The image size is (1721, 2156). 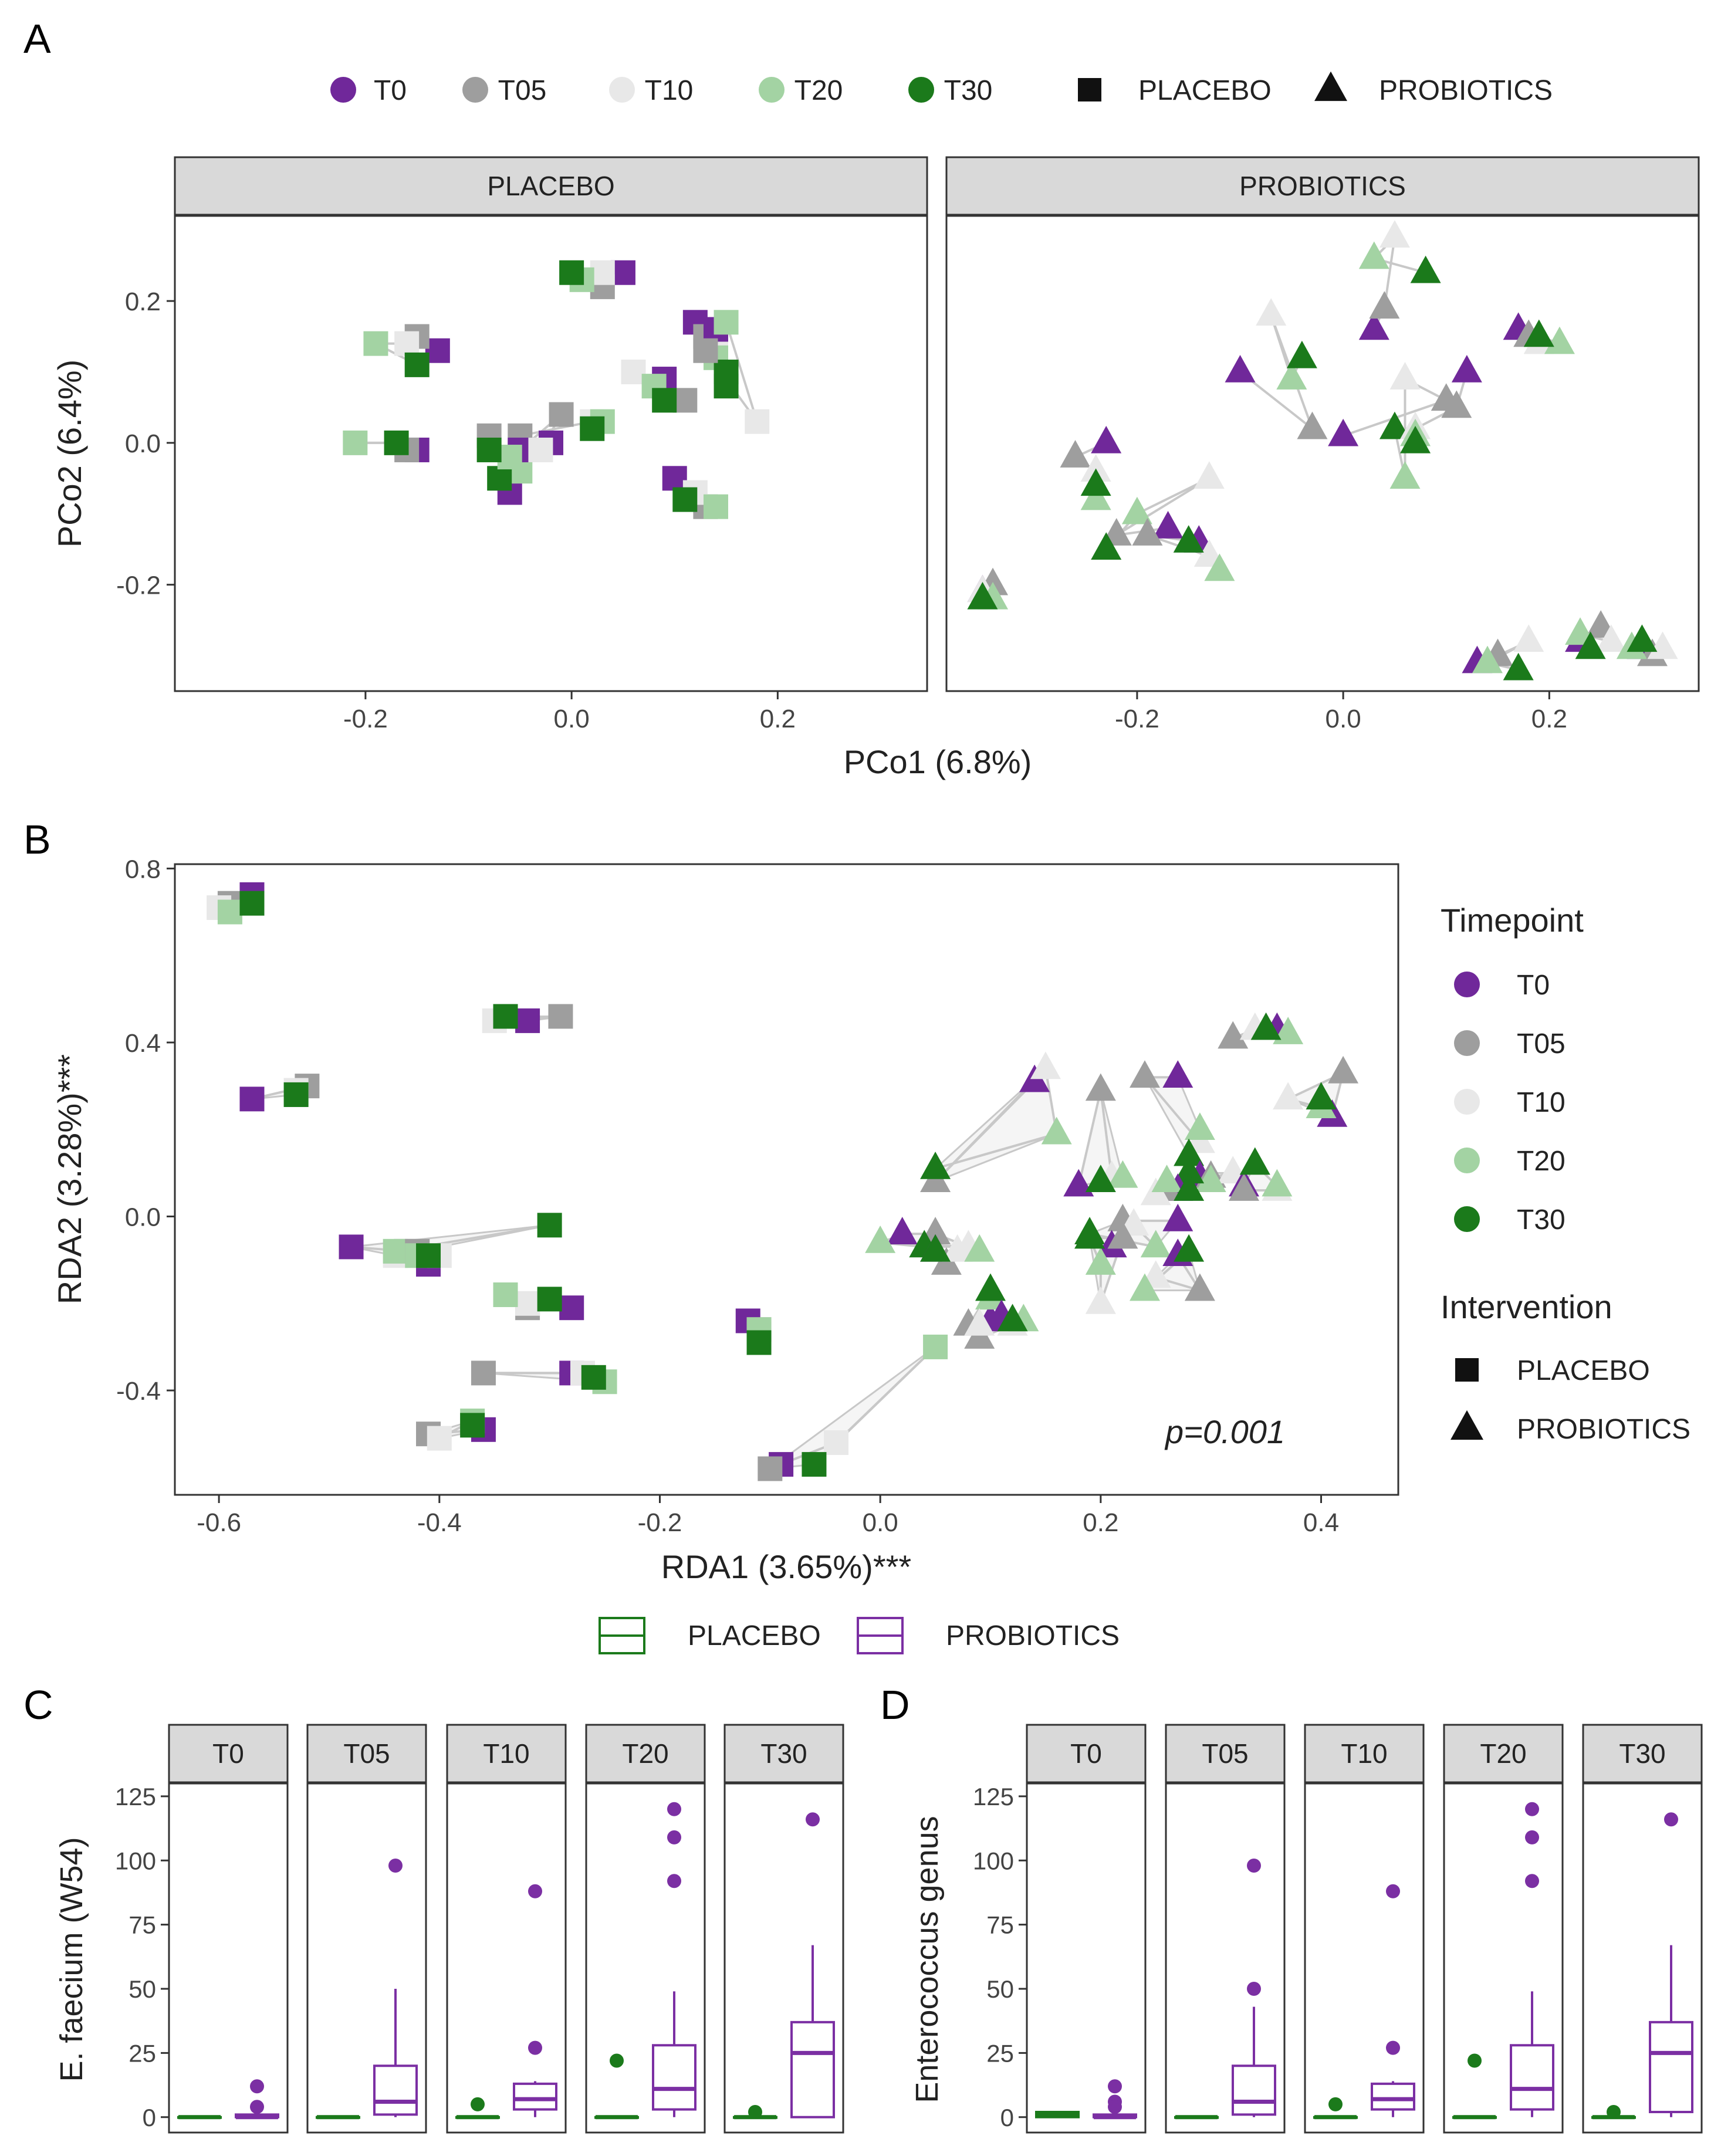 What do you see at coordinates (1086, 1929) in the screenshot?
I see `facet-T0: T0` at bounding box center [1086, 1929].